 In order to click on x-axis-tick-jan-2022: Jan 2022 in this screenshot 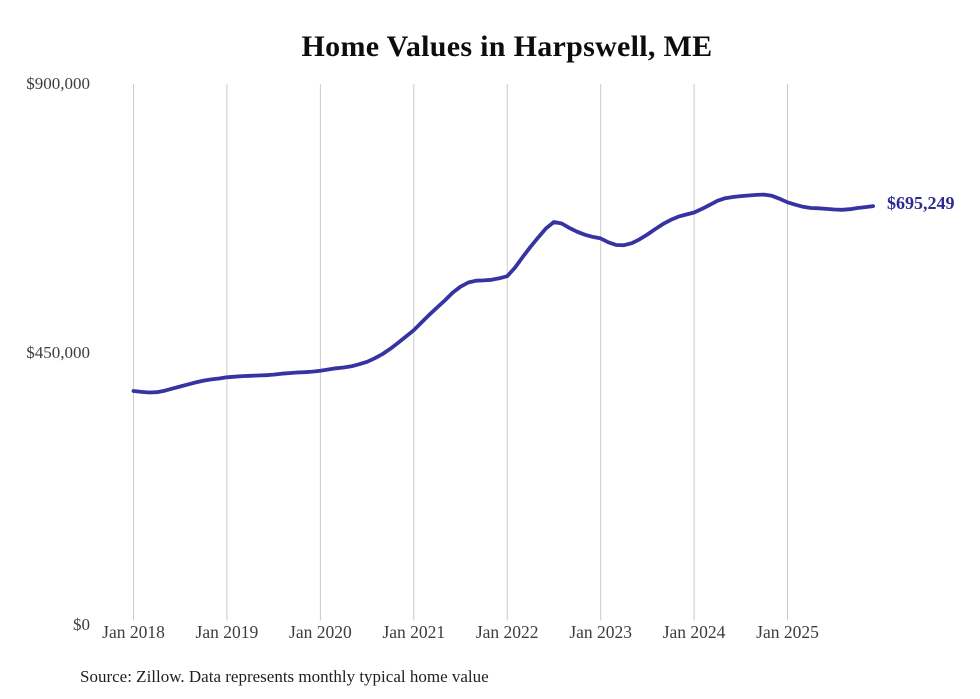, I will do `click(507, 632)`.